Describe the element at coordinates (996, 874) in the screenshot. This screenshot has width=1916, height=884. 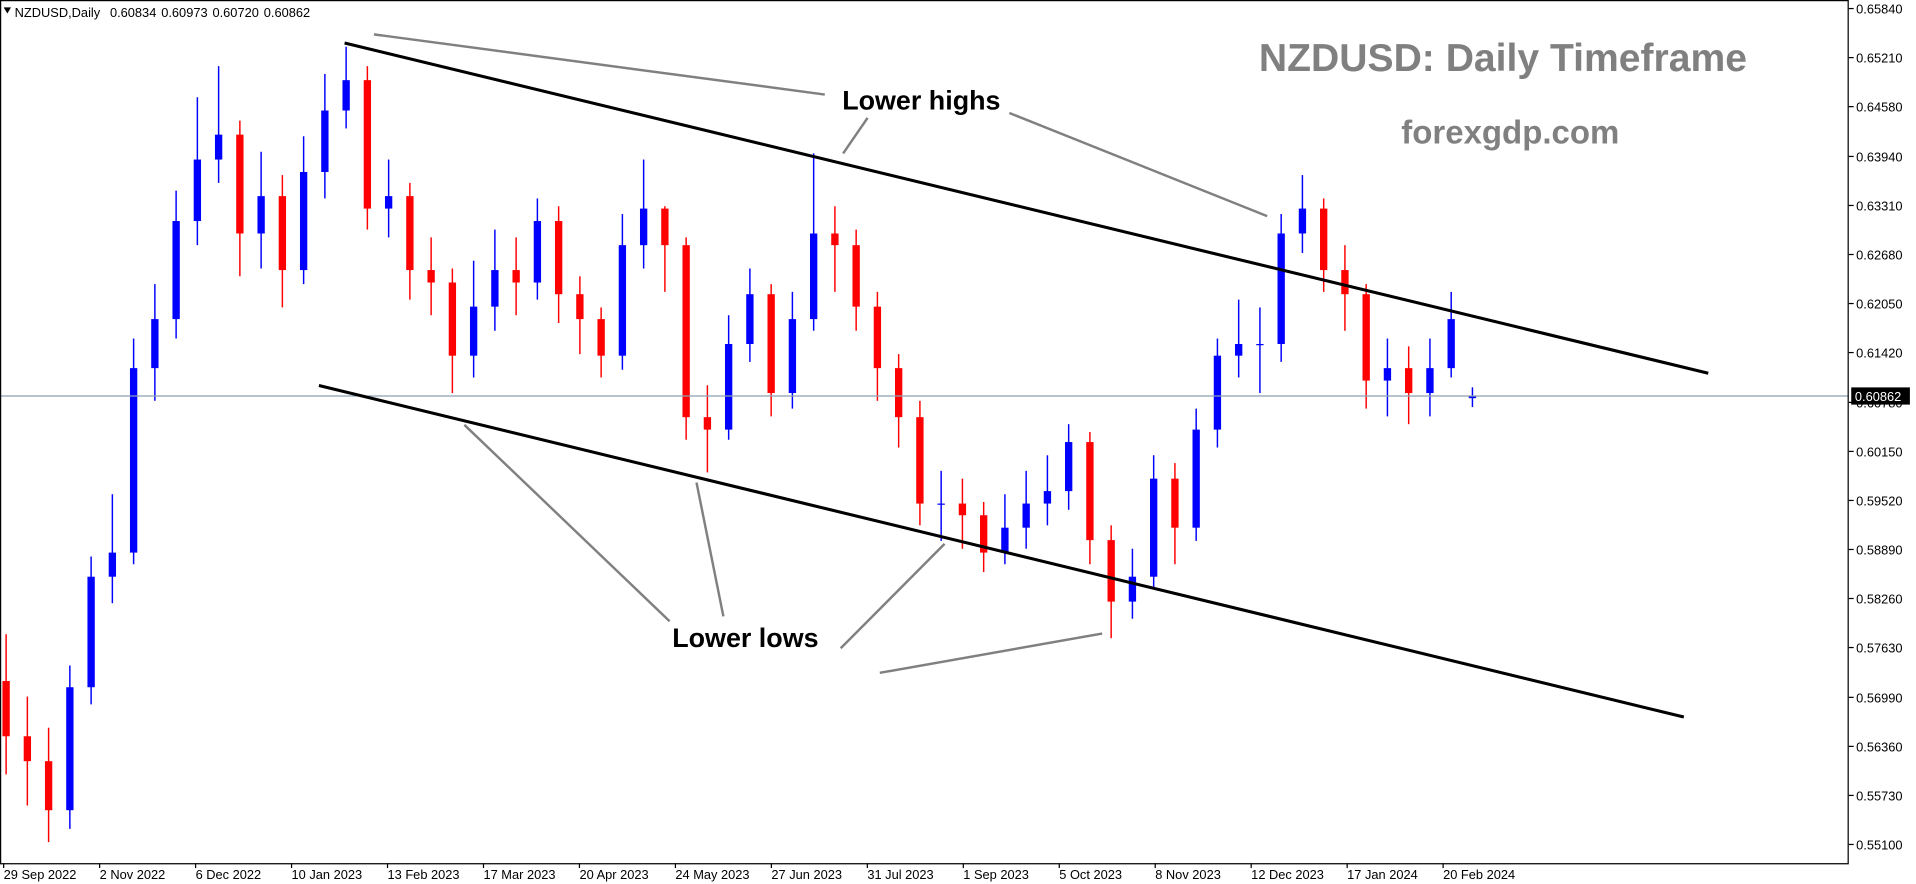
I see `x-tick-label: 1 Sep 2023` at that location.